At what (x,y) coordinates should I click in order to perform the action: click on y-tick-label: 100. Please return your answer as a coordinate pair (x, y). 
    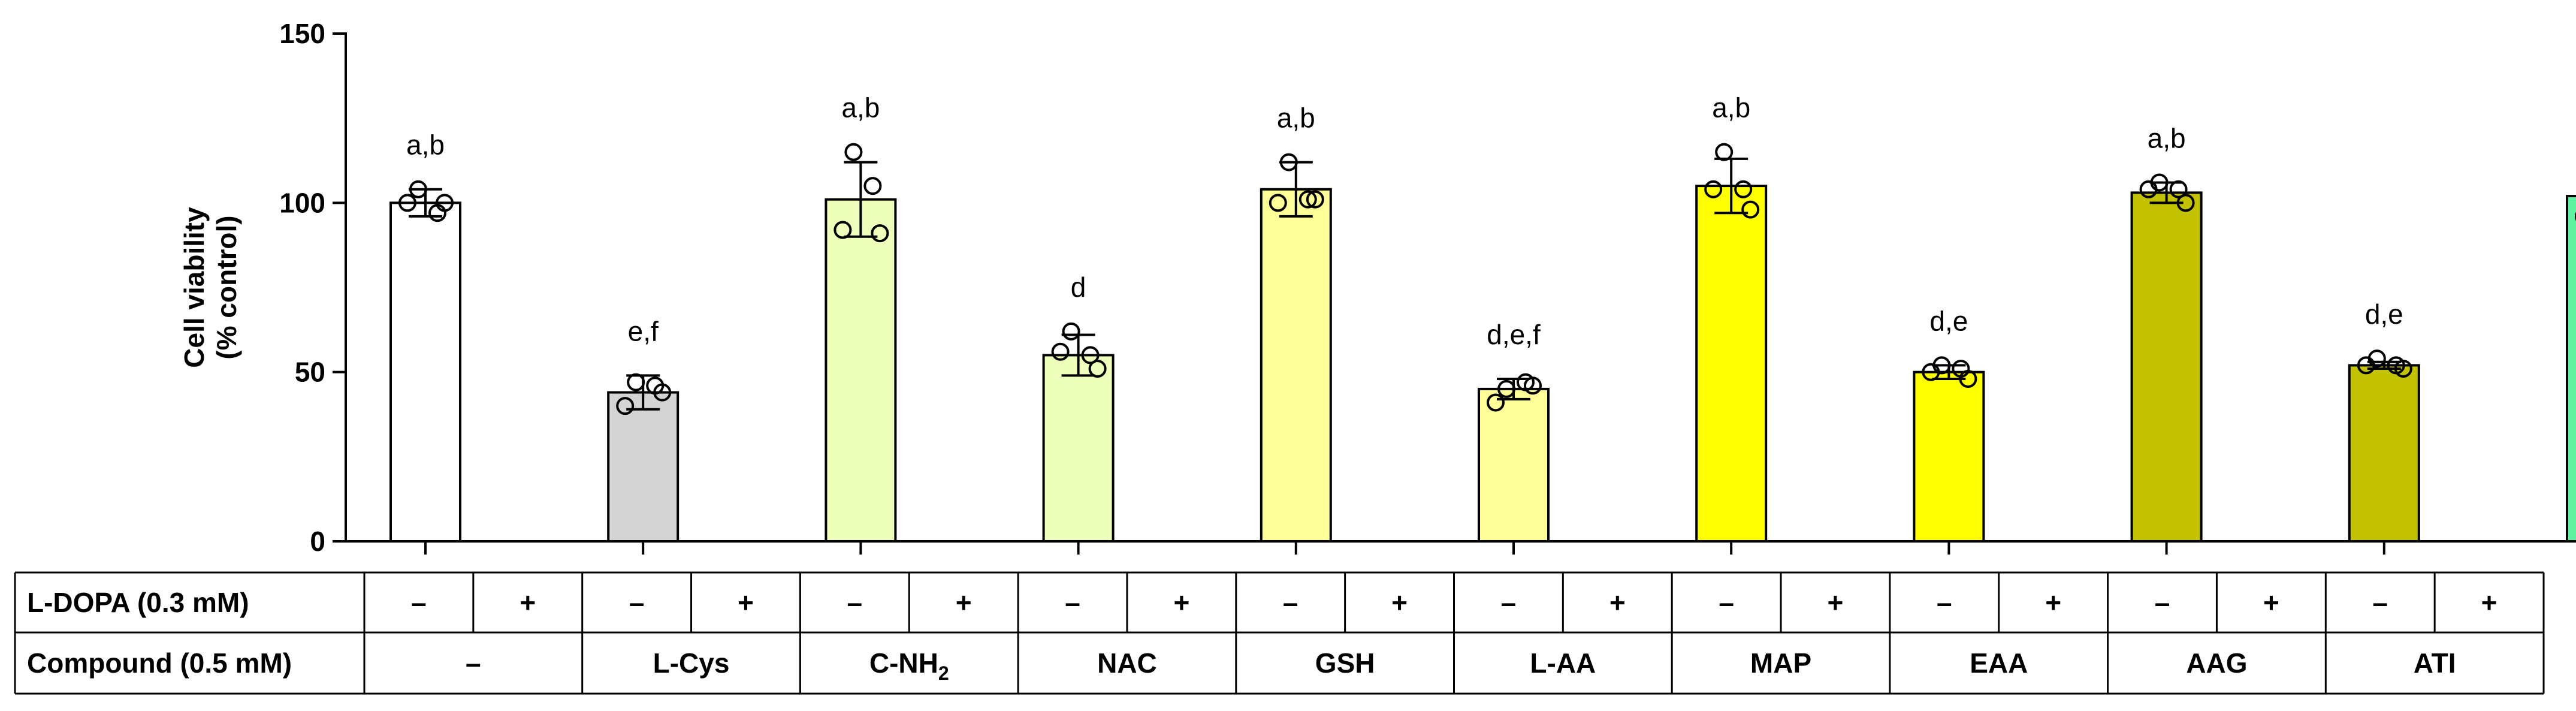
    Looking at the image, I should click on (302, 202).